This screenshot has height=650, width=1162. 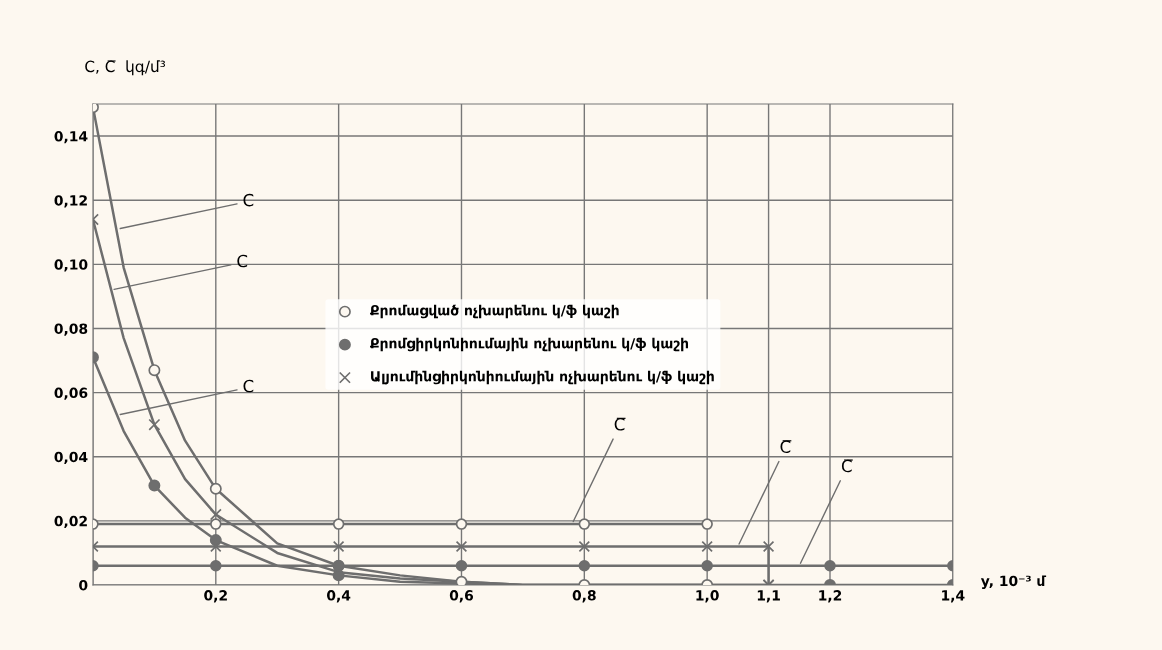 What do you see at coordinates (70, 201) in the screenshot?
I see `y-tick-label: 0,12` at bounding box center [70, 201].